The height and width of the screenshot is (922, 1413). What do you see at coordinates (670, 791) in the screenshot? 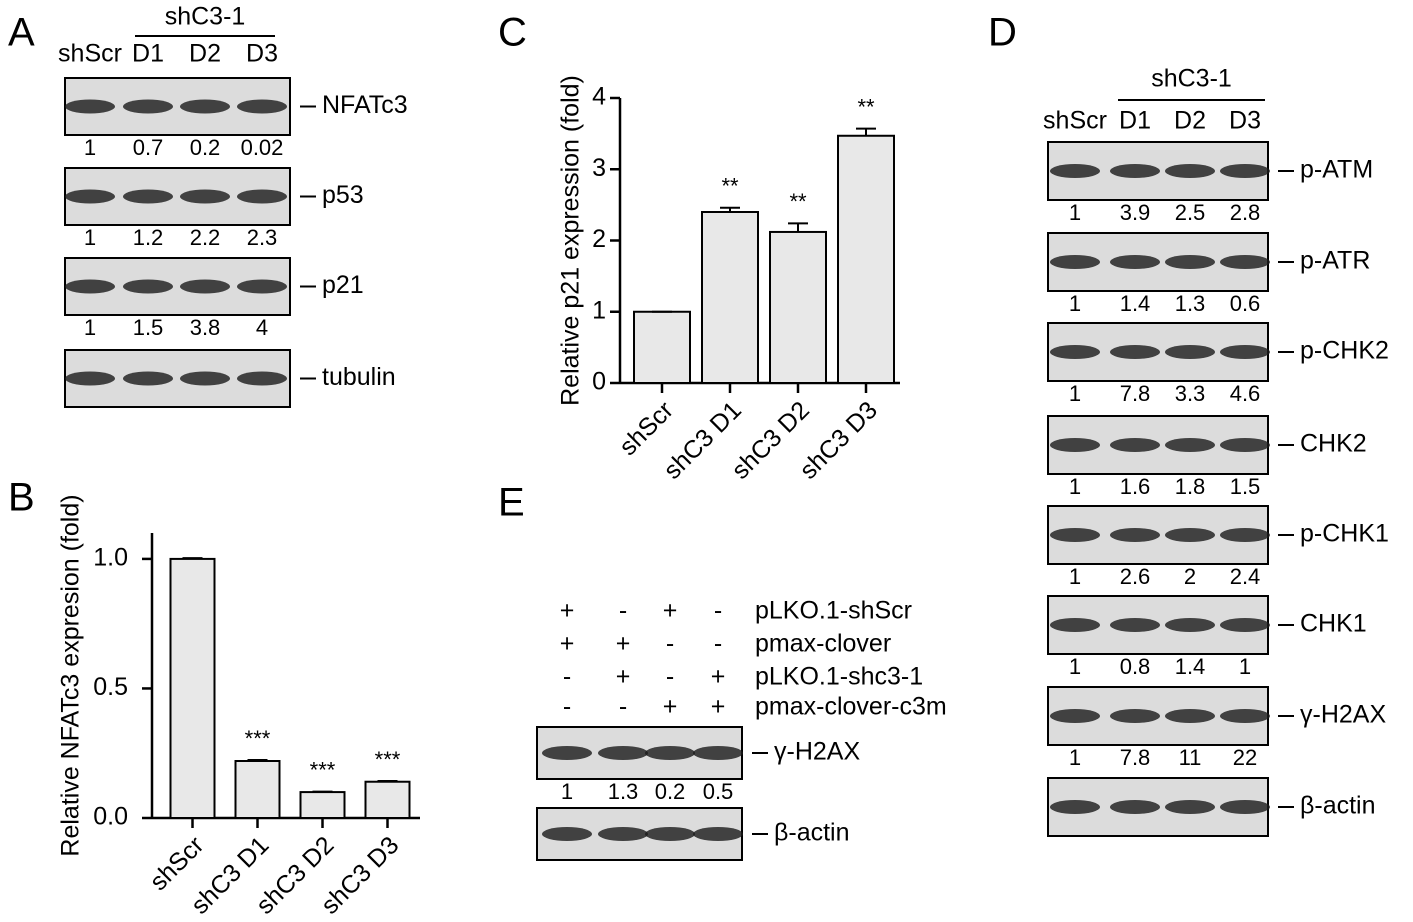
I see `quantification: 0.2` at bounding box center [670, 791].